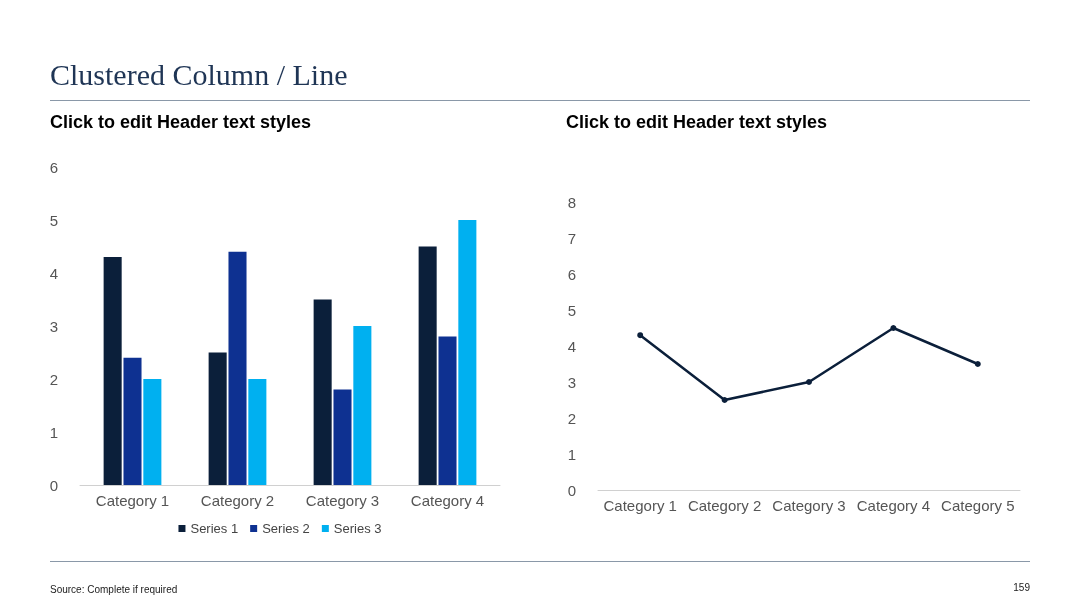 The image size is (1080, 608). Describe the element at coordinates (571, 238) in the screenshot. I see `y-tick-label: 7` at that location.